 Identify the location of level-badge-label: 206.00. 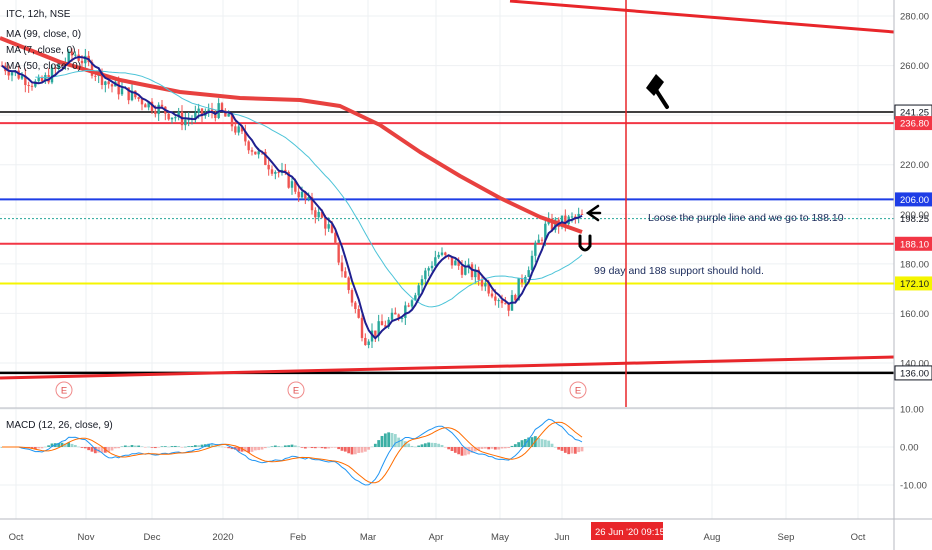
(914, 200).